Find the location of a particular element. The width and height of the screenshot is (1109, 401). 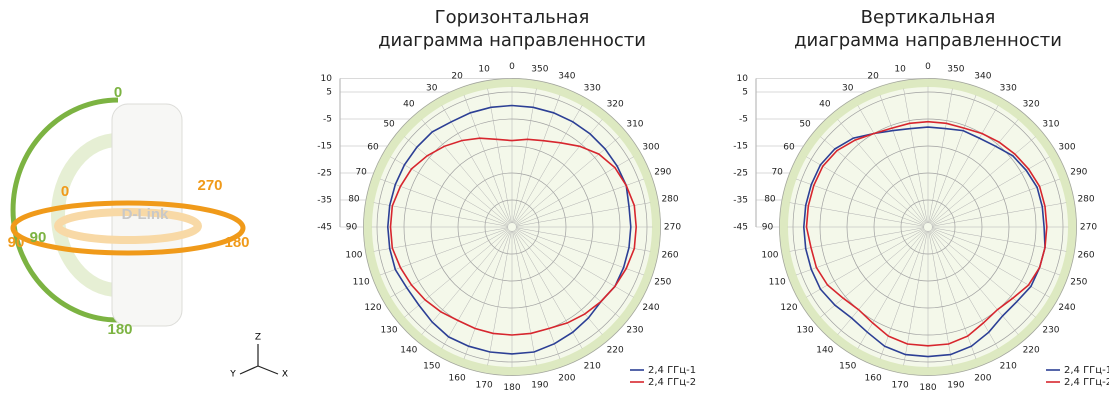

r-tick-label: -45 is located at coordinates (740, 228).